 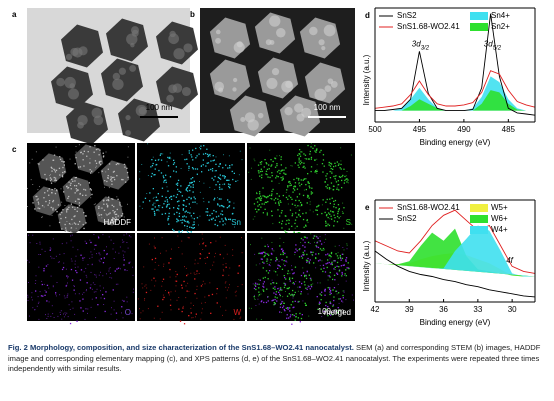 What do you see at coordinates (509, 260) in the screenshot?
I see `annotation: 4f` at bounding box center [509, 260].